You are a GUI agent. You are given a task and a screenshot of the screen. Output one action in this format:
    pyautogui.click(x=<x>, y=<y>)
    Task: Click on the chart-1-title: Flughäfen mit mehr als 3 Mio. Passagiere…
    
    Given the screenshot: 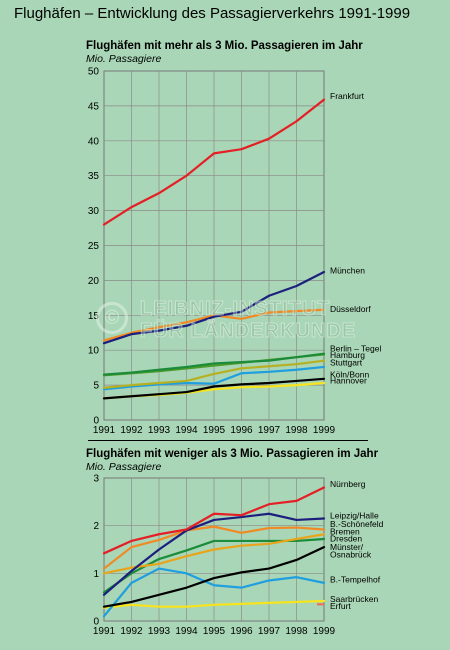 What is the action you would take?
    pyautogui.click(x=224, y=46)
    